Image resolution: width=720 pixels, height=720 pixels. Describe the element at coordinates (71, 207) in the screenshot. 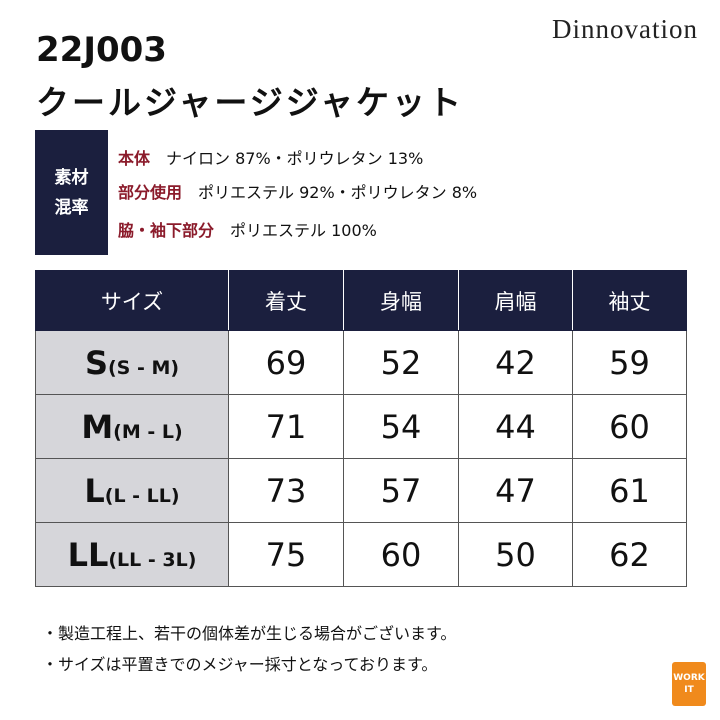

I see `label-line: 混率` at that location.